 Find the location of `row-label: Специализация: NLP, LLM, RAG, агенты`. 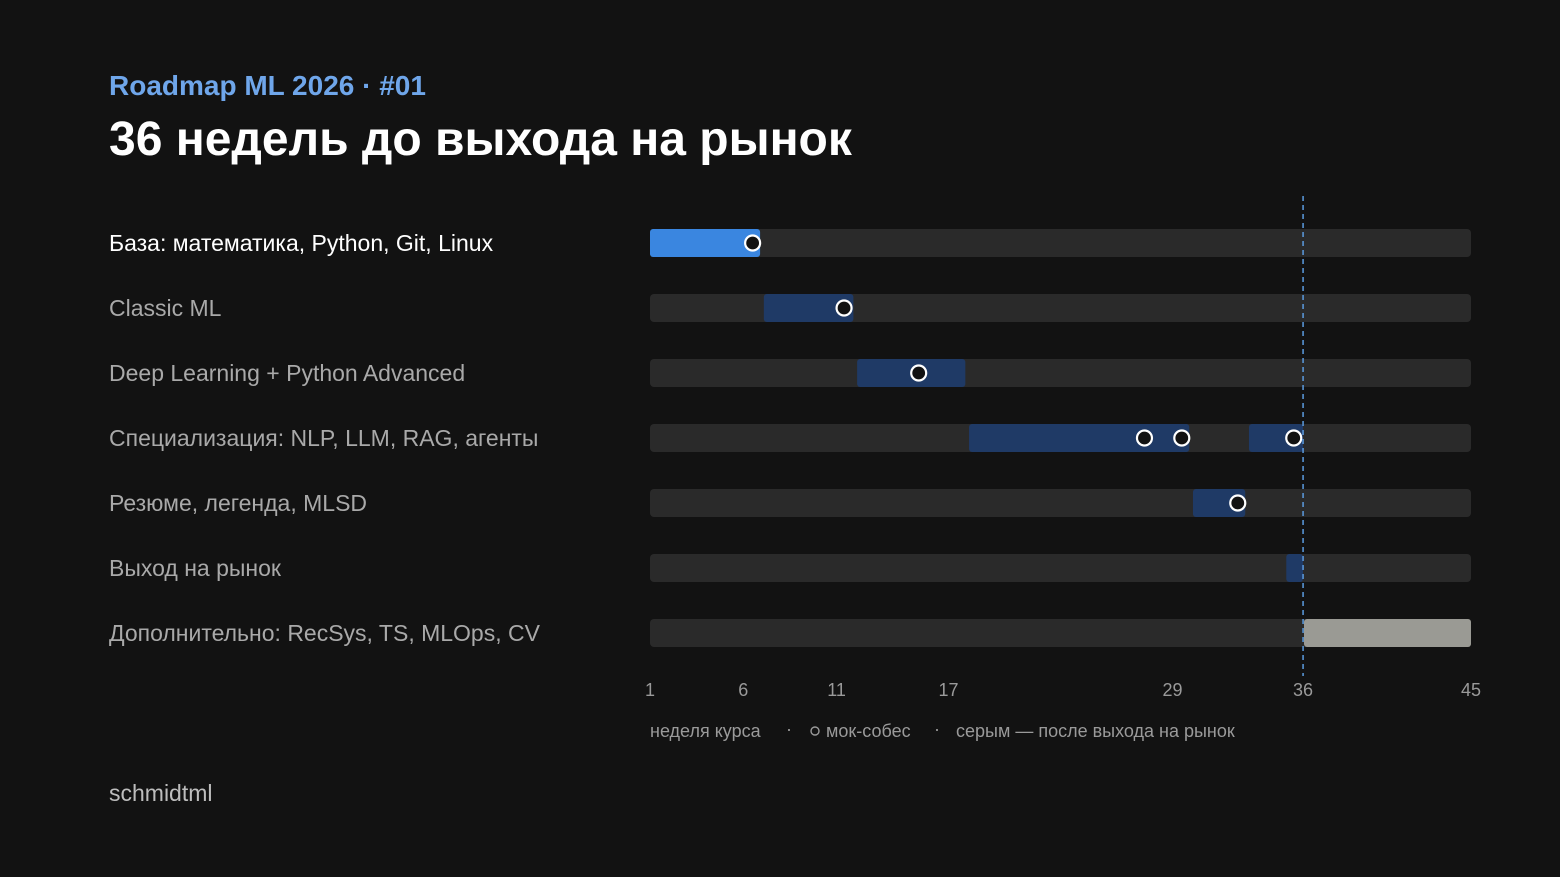

row-label: Специализация: NLP, LLM, RAG, агенты is located at coordinates (323, 438).